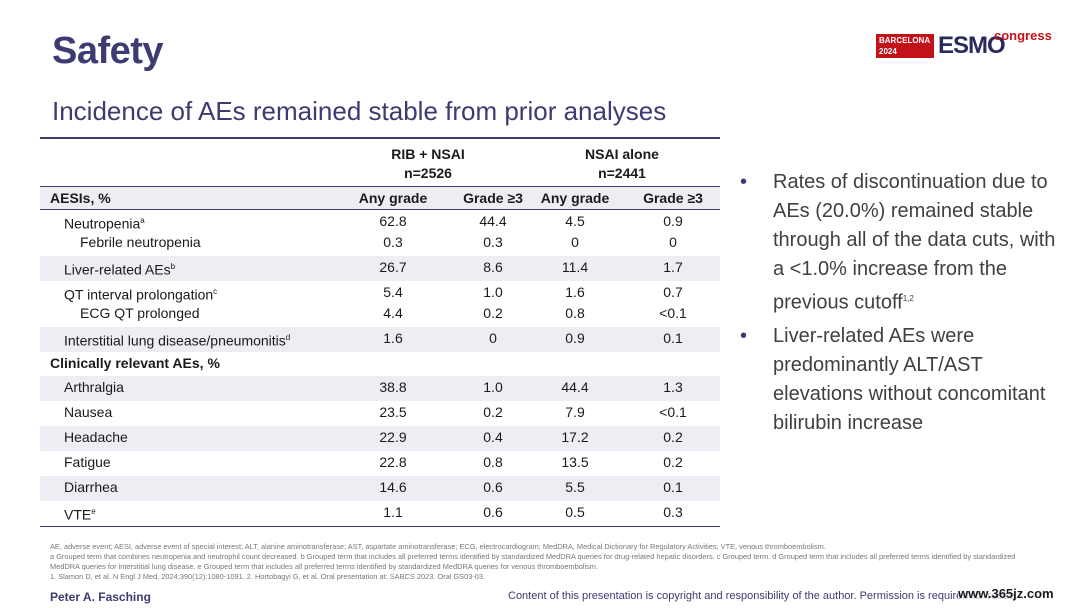 The width and height of the screenshot is (1080, 608). I want to click on sub-row-value: <0.1, so click(673, 313).